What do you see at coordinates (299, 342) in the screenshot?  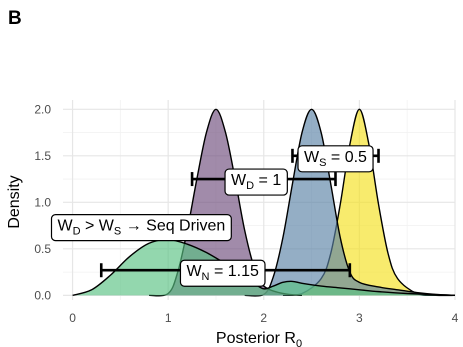 I see `x-axis-title-subscript: 0` at bounding box center [299, 342].